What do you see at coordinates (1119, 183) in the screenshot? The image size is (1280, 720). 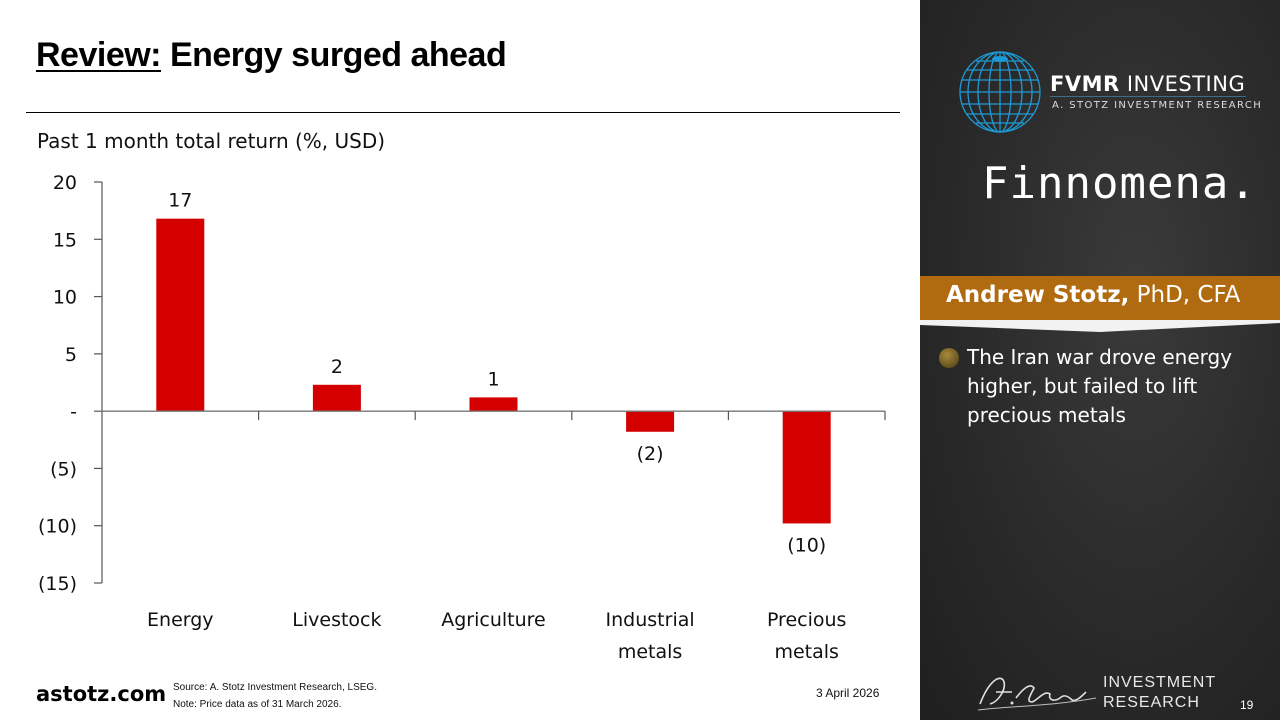 I see `finnomena-logo: Finnomena.` at bounding box center [1119, 183].